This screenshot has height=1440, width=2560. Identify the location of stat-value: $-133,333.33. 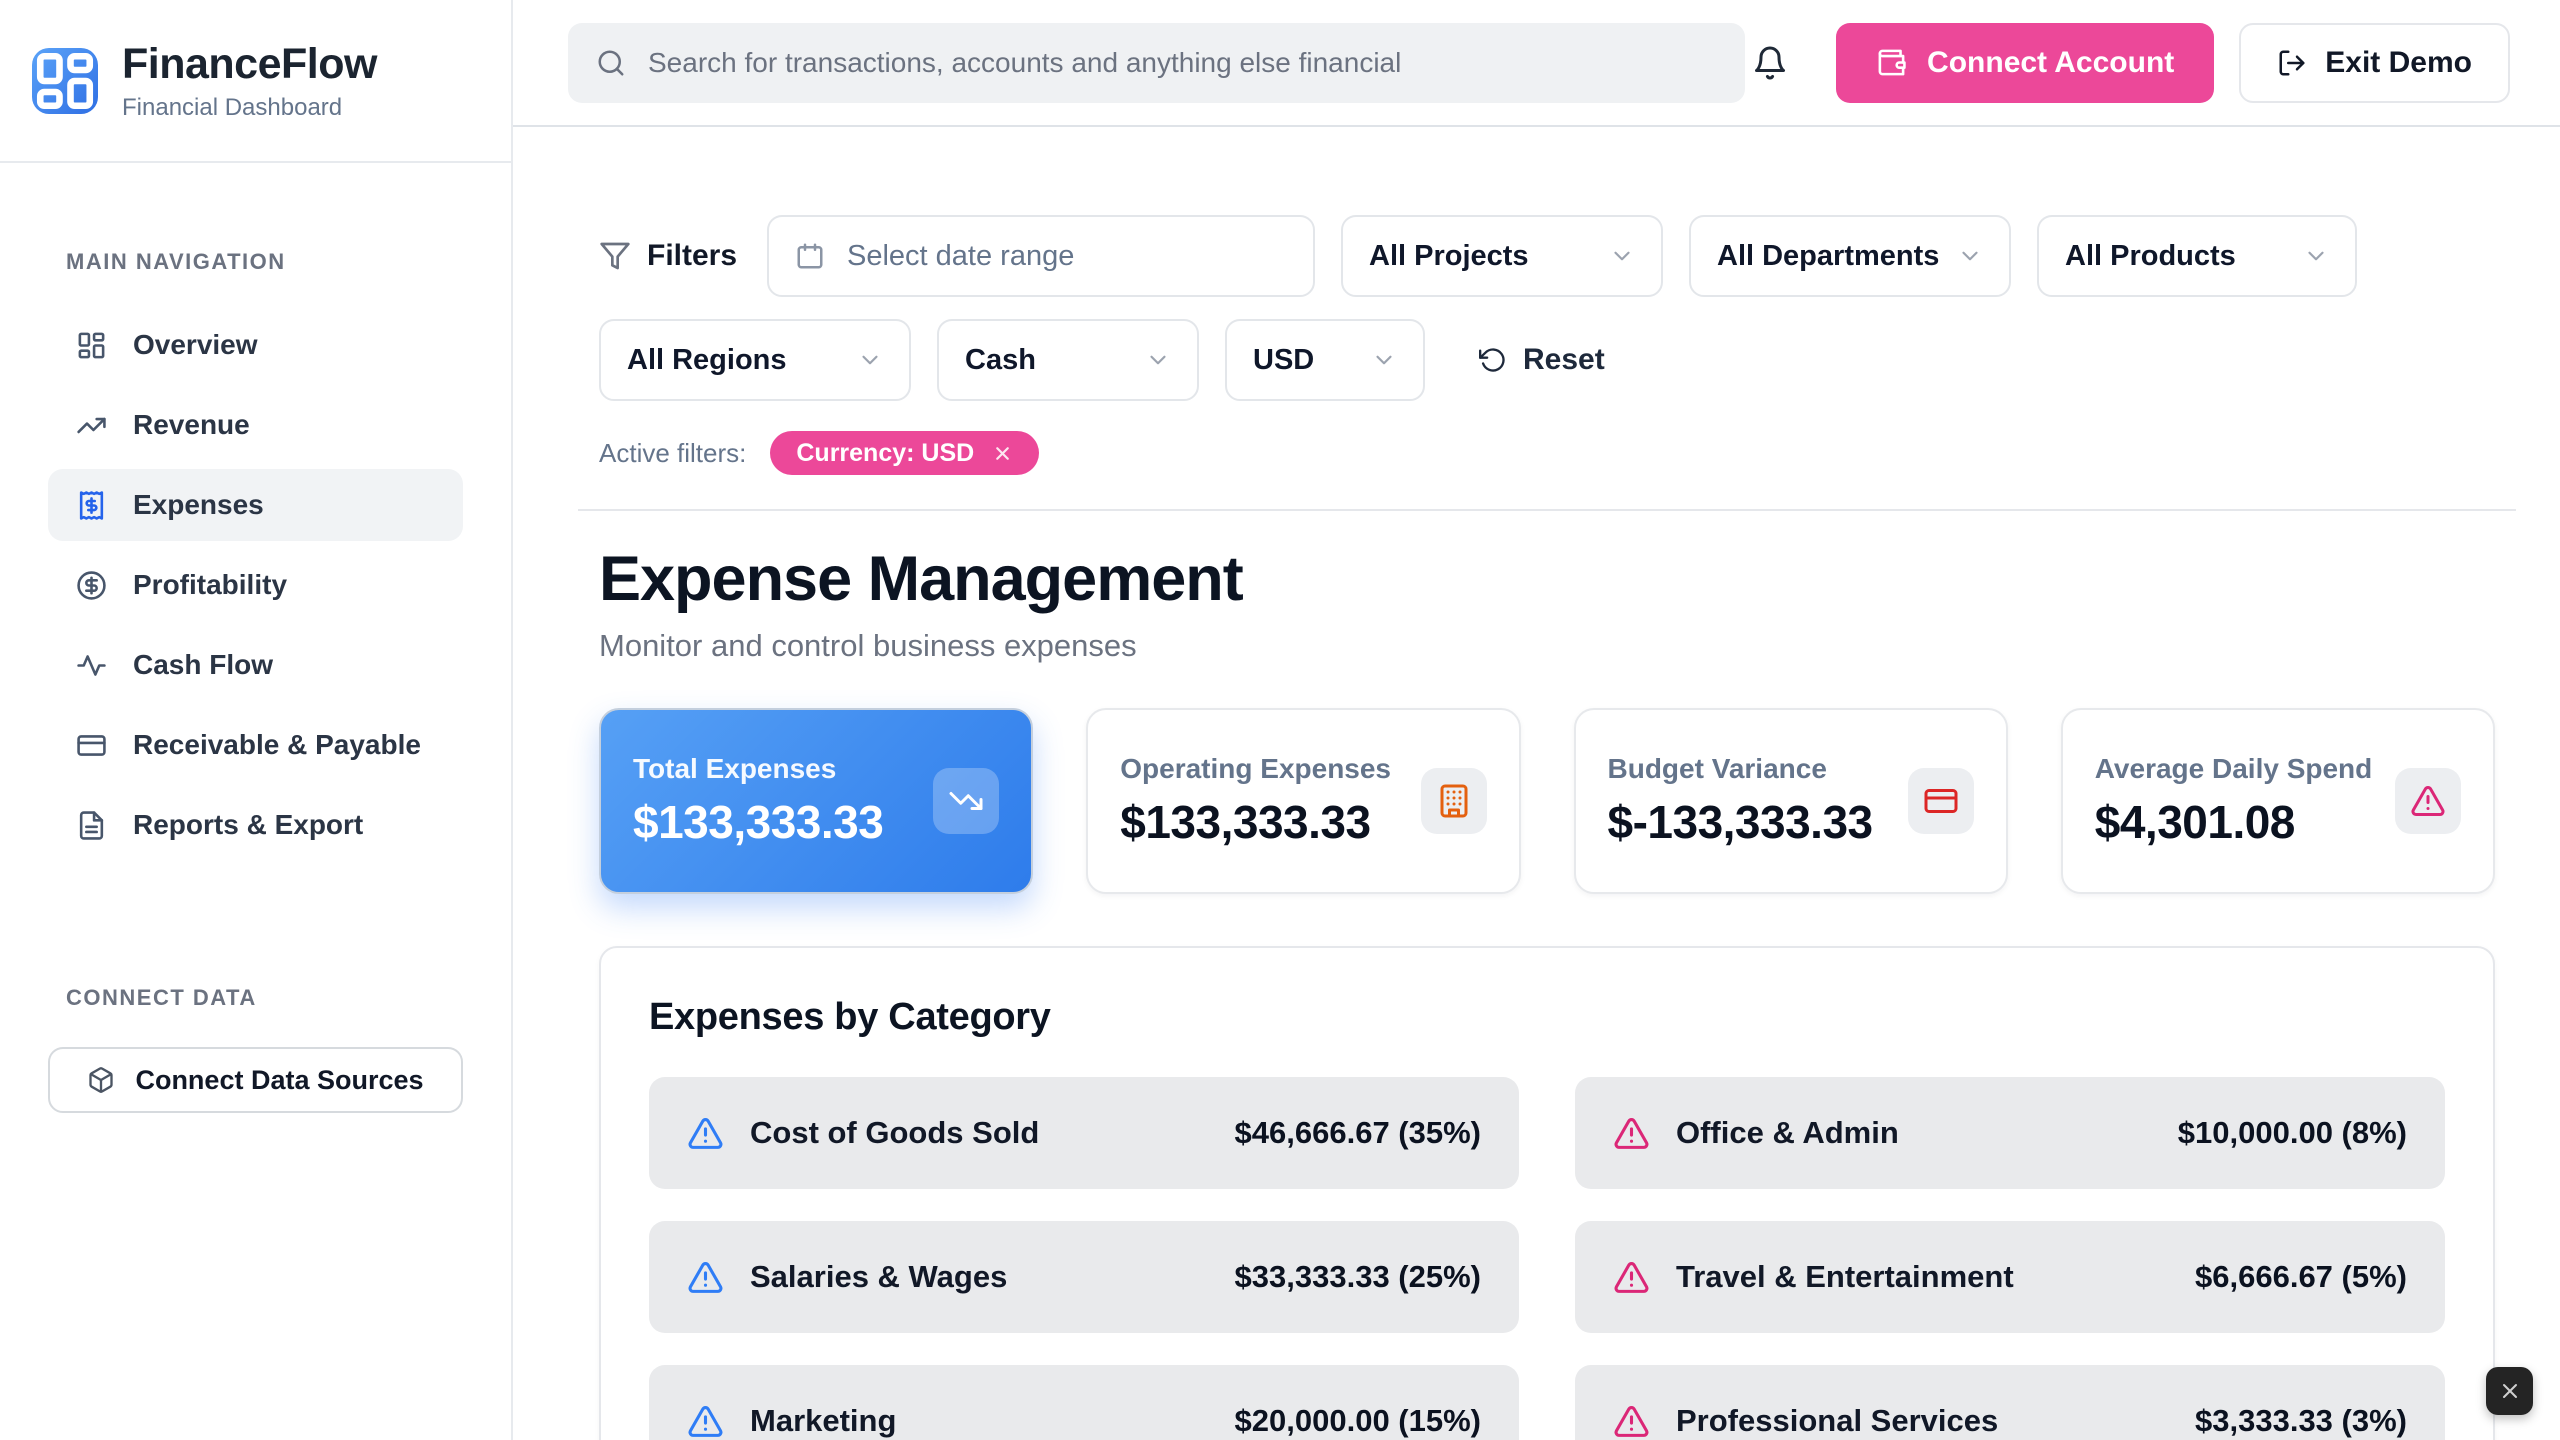
(1740, 822).